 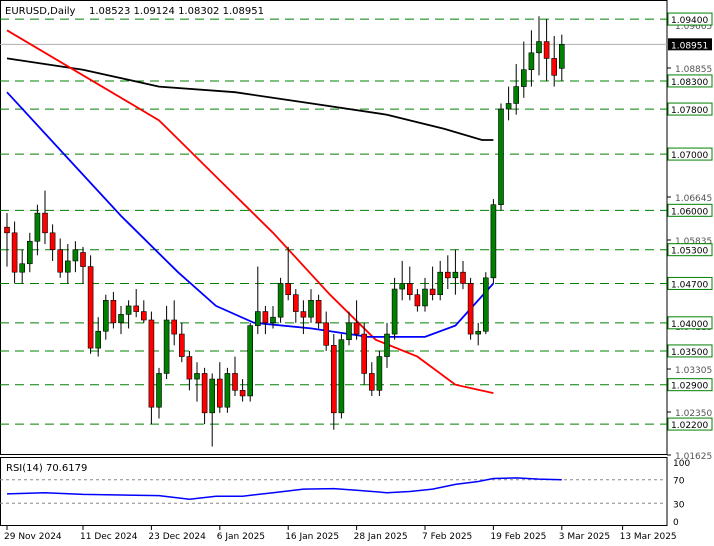 What do you see at coordinates (679, 505) in the screenshot?
I see `rsi-tick-label: 30` at bounding box center [679, 505].